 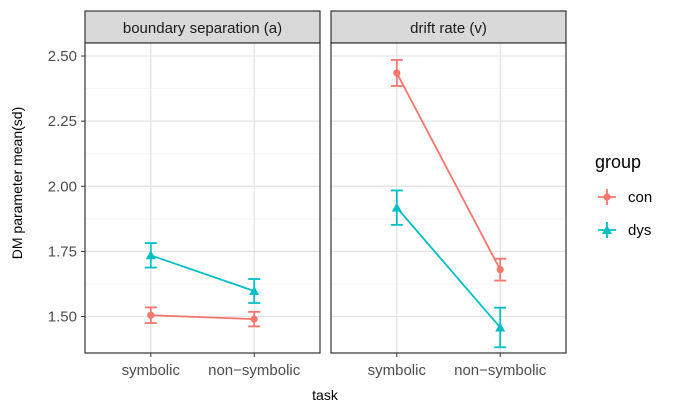 What do you see at coordinates (62, 121) in the screenshot?
I see `y-tick-label: 2.25` at bounding box center [62, 121].